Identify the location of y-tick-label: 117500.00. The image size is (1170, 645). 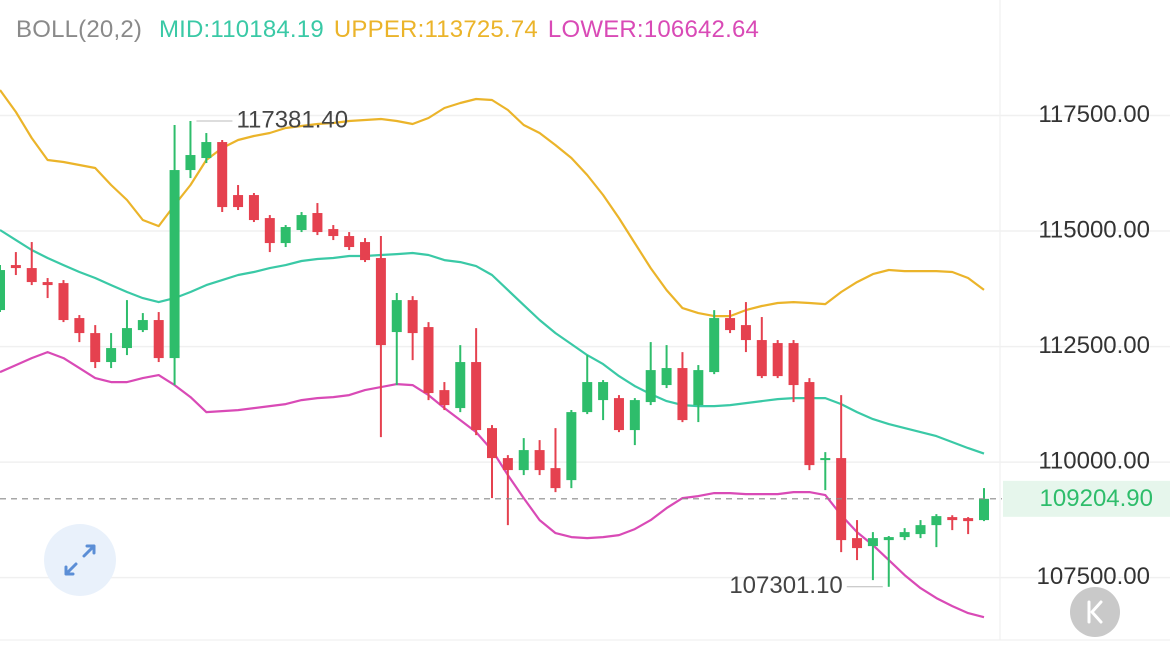
(1094, 114).